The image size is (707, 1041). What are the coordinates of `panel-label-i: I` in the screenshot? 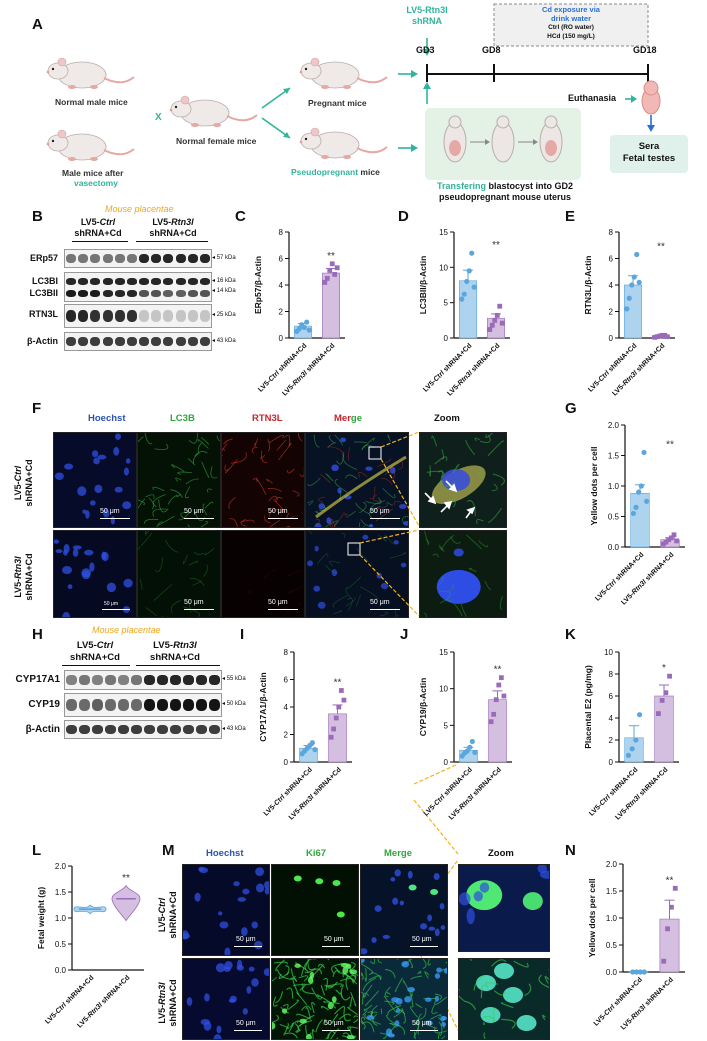 It's located at (242, 634).